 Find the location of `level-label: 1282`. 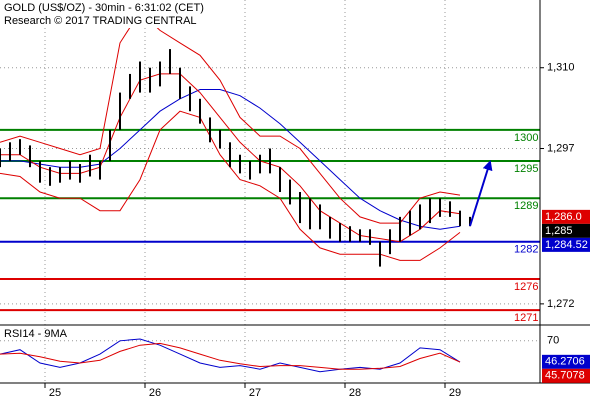

level-label: 1282 is located at coordinates (526, 250).